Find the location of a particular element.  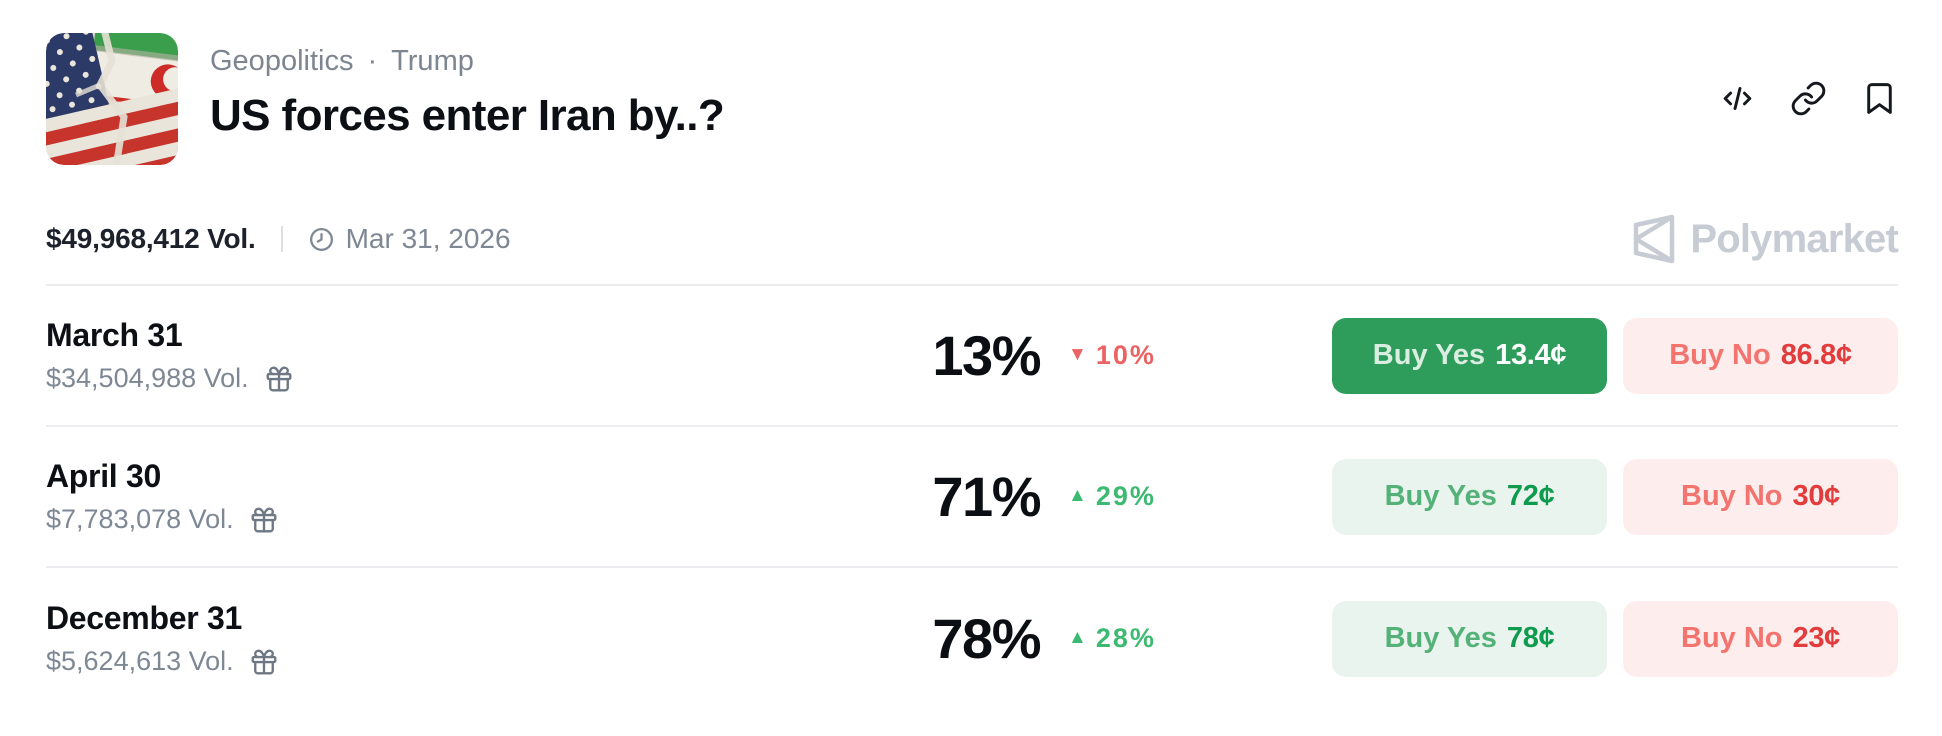

us-iran-flags-image is located at coordinates (112, 99).